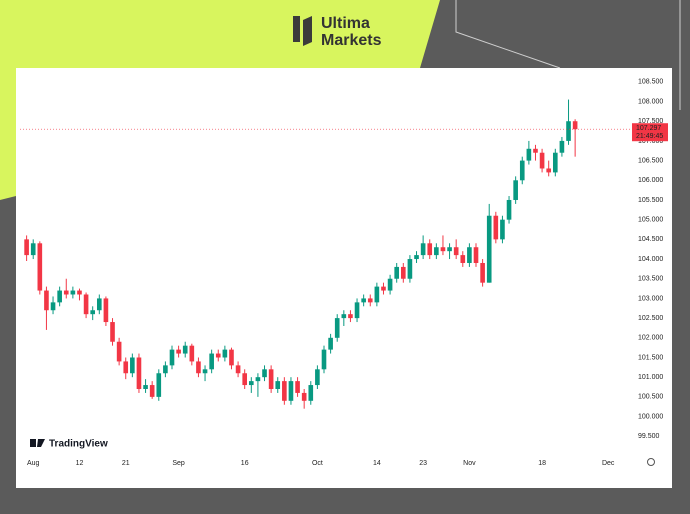  What do you see at coordinates (542, 463) in the screenshot?
I see `x-tick-label: 18` at bounding box center [542, 463].